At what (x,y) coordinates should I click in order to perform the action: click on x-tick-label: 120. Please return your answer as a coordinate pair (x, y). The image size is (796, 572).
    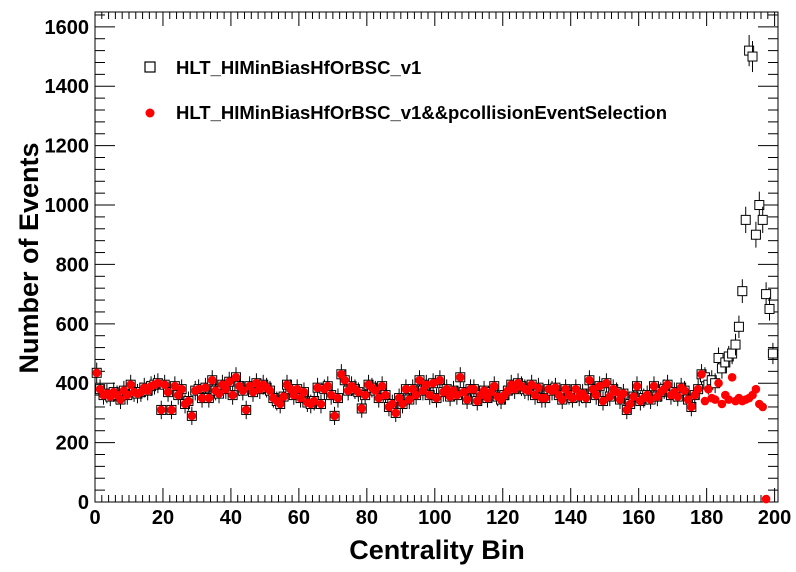
    Looking at the image, I should click on (502, 518).